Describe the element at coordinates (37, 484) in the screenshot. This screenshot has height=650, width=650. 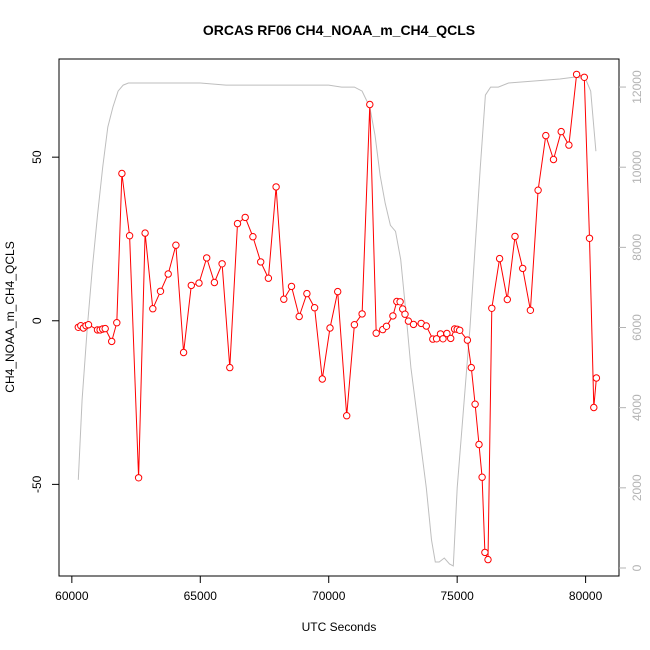
I see `y-tick-label: -50` at that location.